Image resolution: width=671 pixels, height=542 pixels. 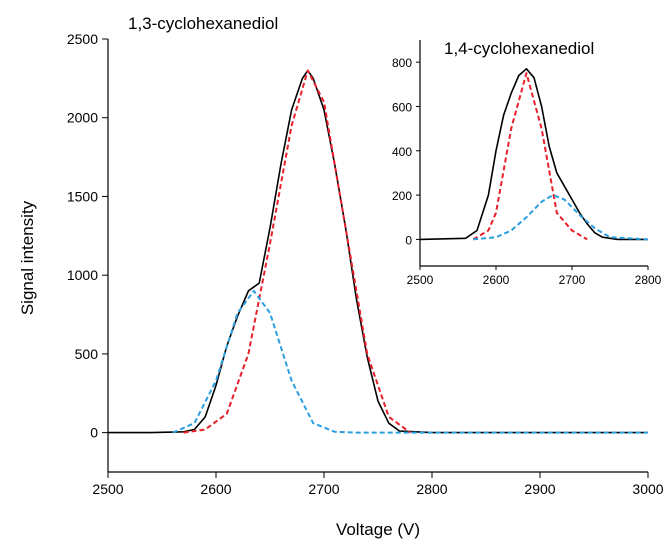 What do you see at coordinates (87, 354) in the screenshot?
I see `main-y-tick-label: 500` at bounding box center [87, 354].